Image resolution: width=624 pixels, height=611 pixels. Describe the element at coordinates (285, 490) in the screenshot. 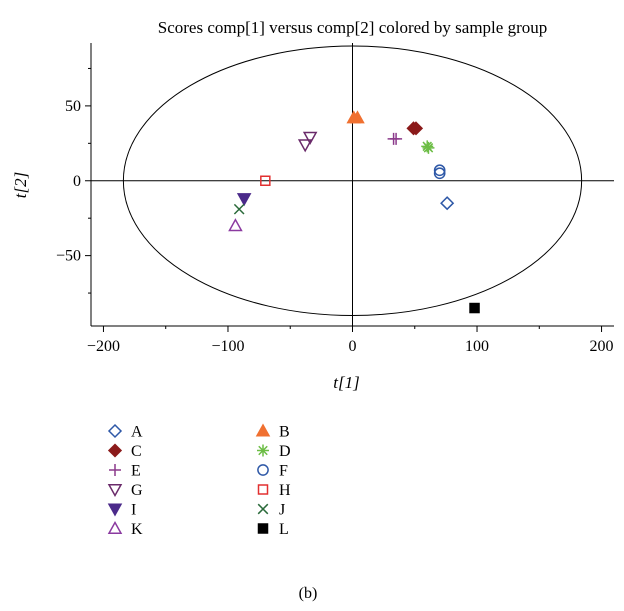

I see `legend-label-h: H` at that location.